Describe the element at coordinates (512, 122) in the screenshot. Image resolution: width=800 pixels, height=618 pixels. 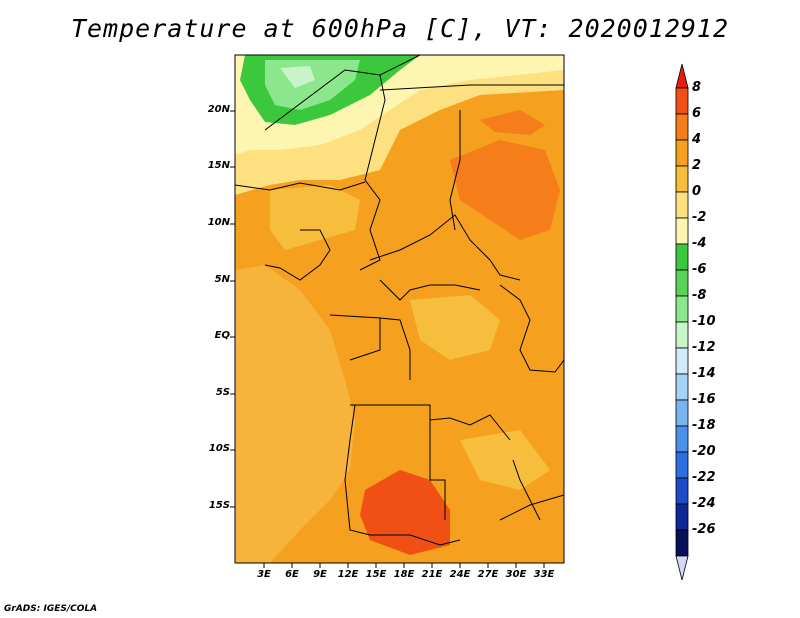
I see `field-warm-egypt` at that location.